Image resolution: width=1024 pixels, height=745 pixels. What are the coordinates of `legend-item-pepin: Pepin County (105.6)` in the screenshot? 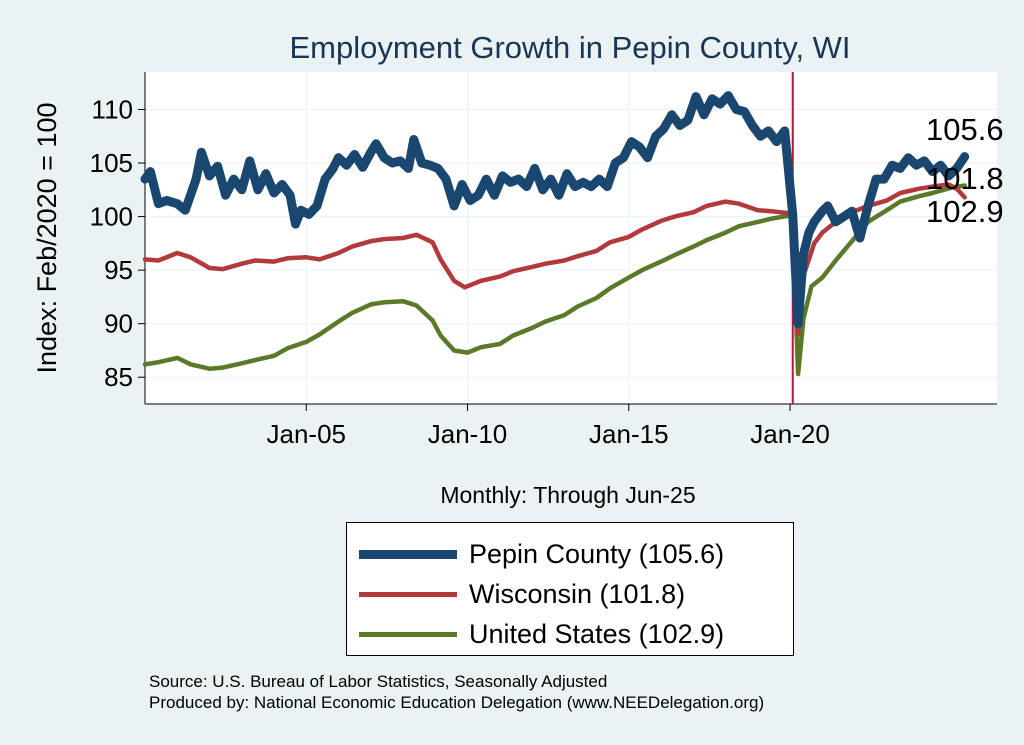 It's located at (570, 554).